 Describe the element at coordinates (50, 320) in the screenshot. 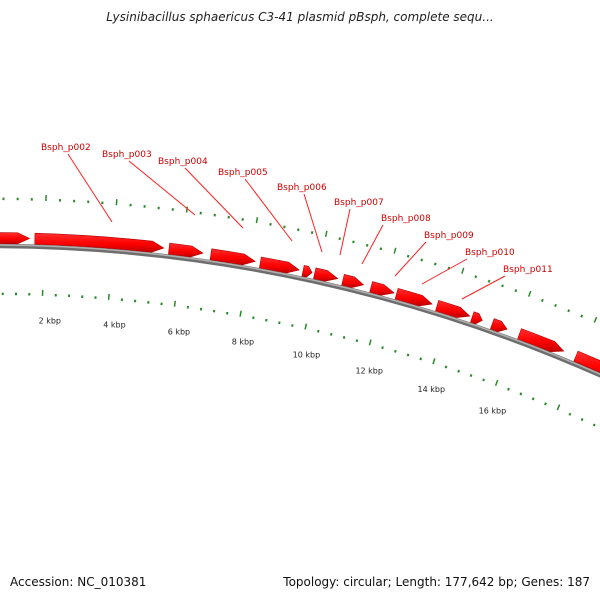

I see `scale-label: 2 kbp` at that location.